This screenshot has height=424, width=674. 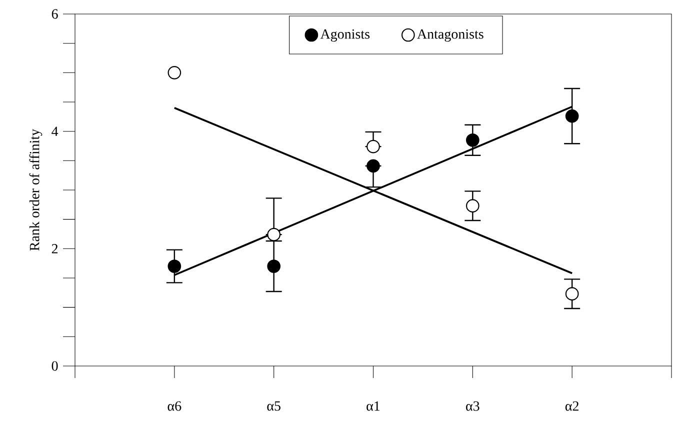 I want to click on y-tick-label: 6, so click(x=55, y=14).